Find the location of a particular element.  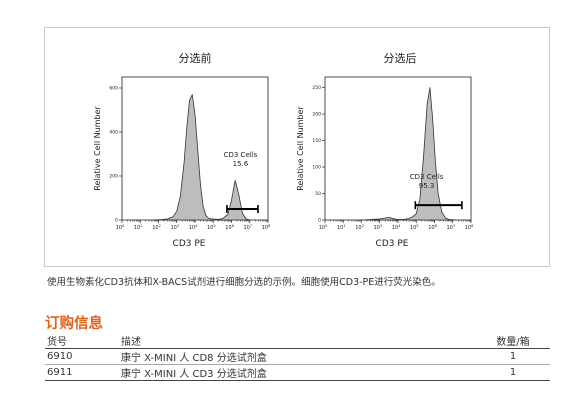

row-item-number: 6911 is located at coordinates (82, 372).